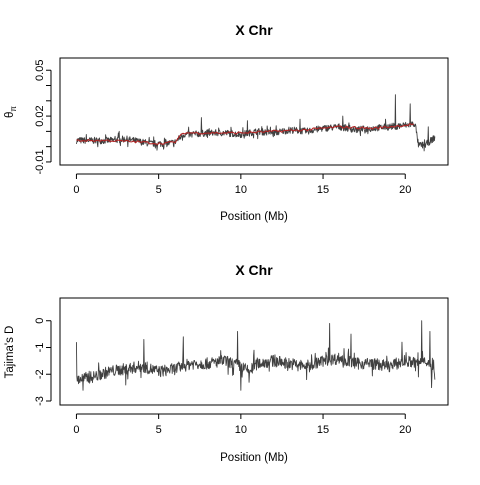  I want to click on x-axis-2: 0 5 10 15 20, so click(242, 424).